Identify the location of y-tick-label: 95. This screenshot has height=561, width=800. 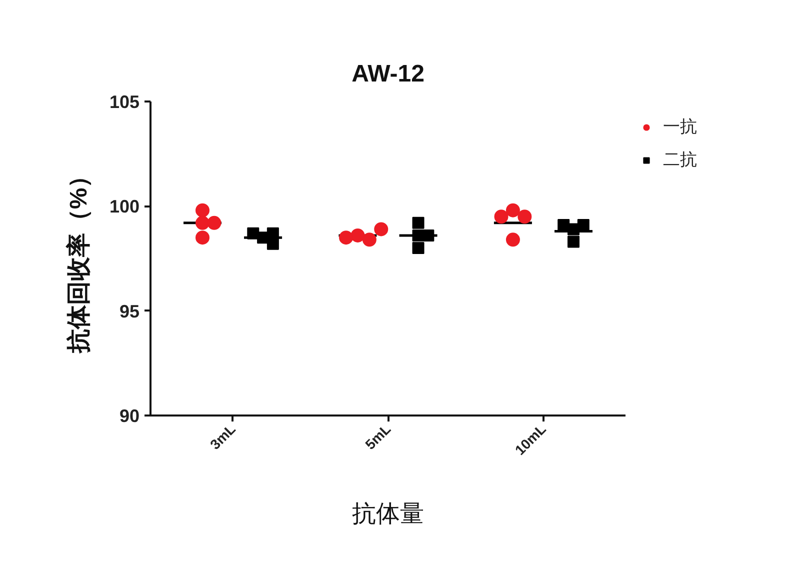
(129, 311).